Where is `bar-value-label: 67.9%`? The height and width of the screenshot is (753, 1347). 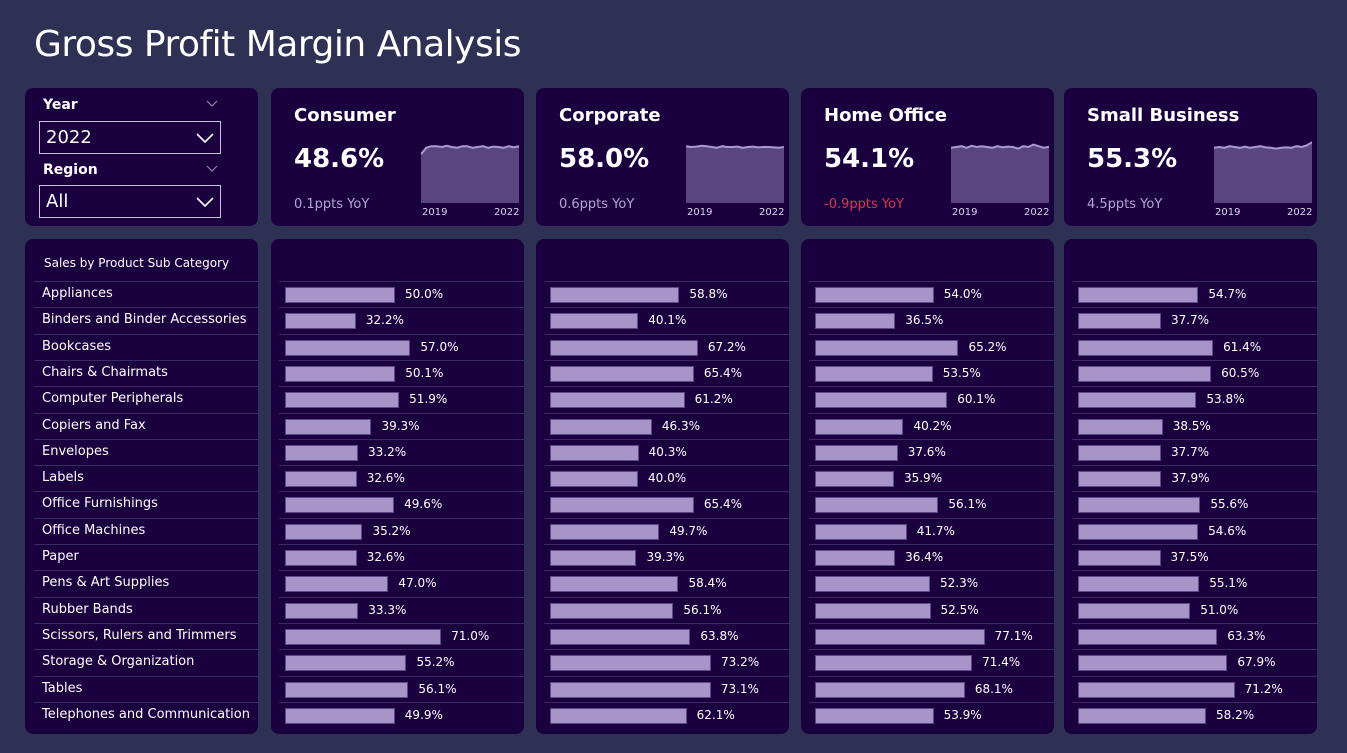
bar-value-label: 67.9% is located at coordinates (1256, 662).